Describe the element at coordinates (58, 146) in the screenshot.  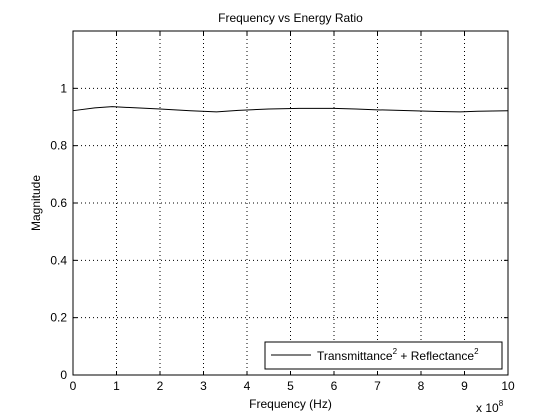
I see `y-tick-label: 0.8` at that location.